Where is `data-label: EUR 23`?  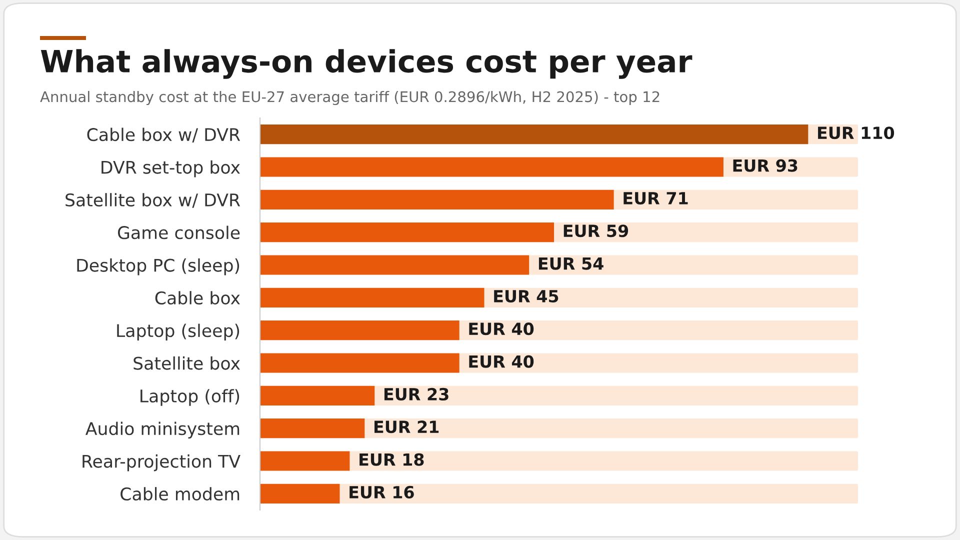
data-label: EUR 23 is located at coordinates (416, 394).